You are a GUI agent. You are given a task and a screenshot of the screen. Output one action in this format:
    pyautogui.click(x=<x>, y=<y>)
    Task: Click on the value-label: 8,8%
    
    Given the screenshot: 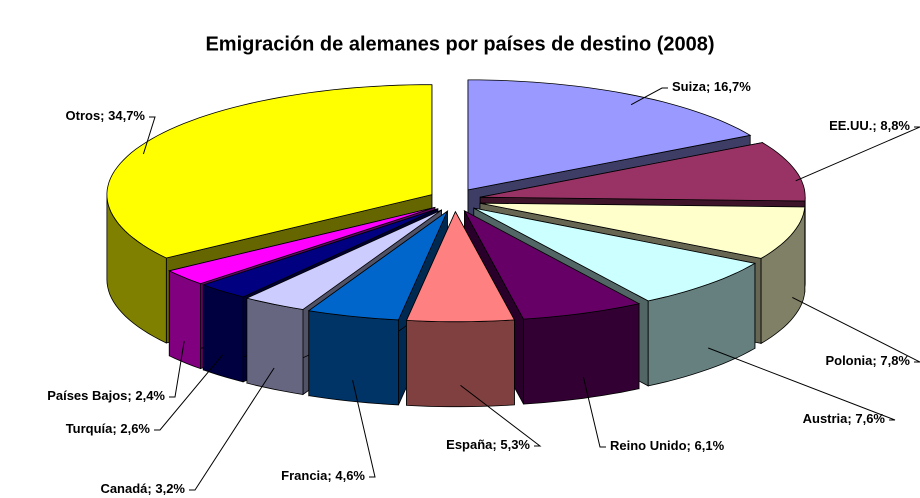 What is the action you would take?
    pyautogui.click(x=895, y=125)
    